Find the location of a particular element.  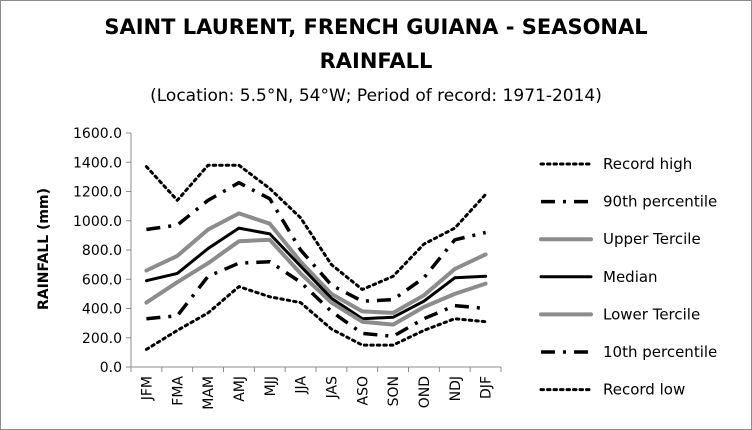

legend-label: Median is located at coordinates (630, 277).